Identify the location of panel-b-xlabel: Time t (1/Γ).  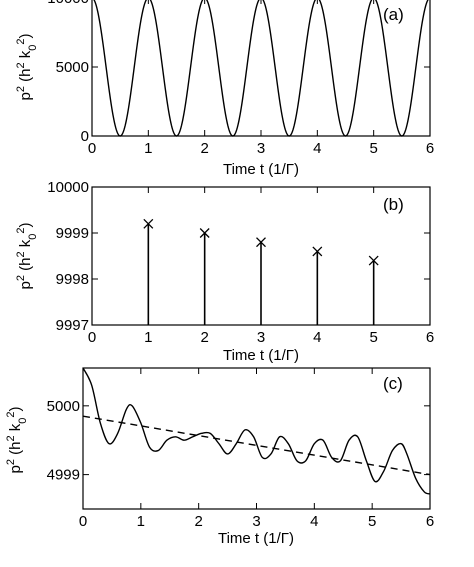
(261, 355).